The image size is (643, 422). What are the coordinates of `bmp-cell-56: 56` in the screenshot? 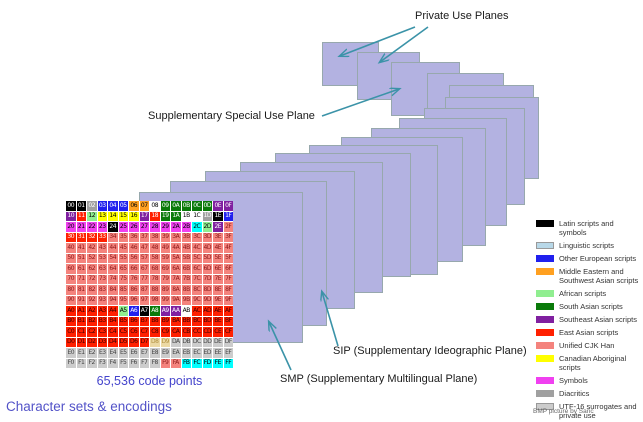 It's located at (134, 258).